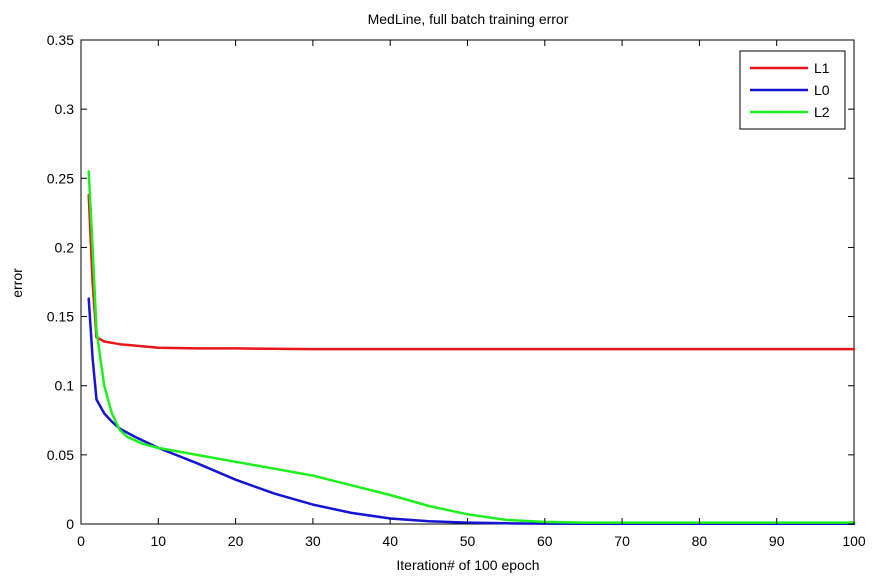 Image resolution: width=873 pixels, height=576 pixels. What do you see at coordinates (81, 541) in the screenshot?
I see `x-tick-label: 0` at bounding box center [81, 541].